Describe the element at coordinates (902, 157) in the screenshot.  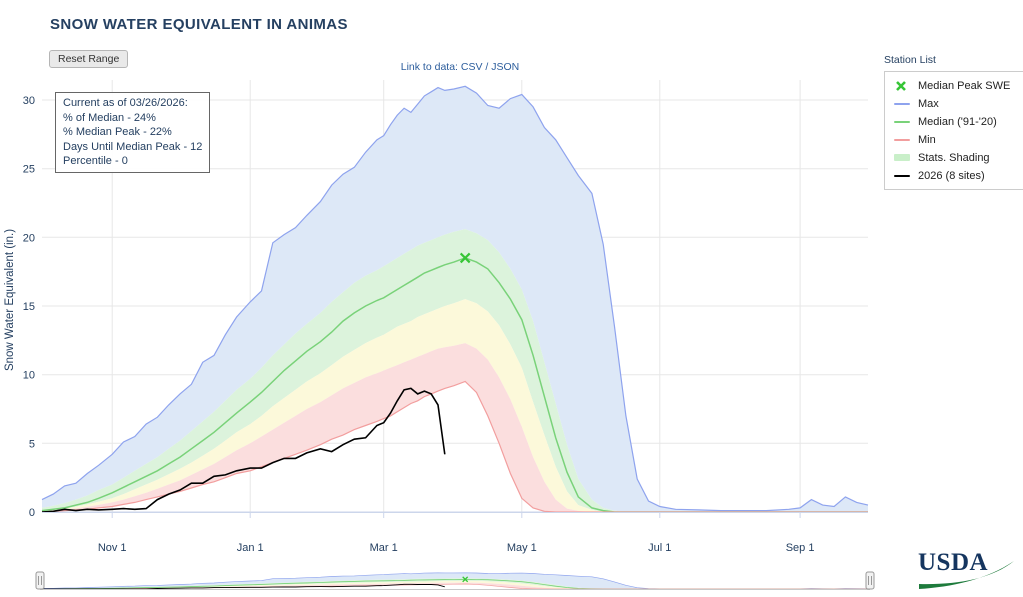
I see `shading-swatch-icon` at that location.